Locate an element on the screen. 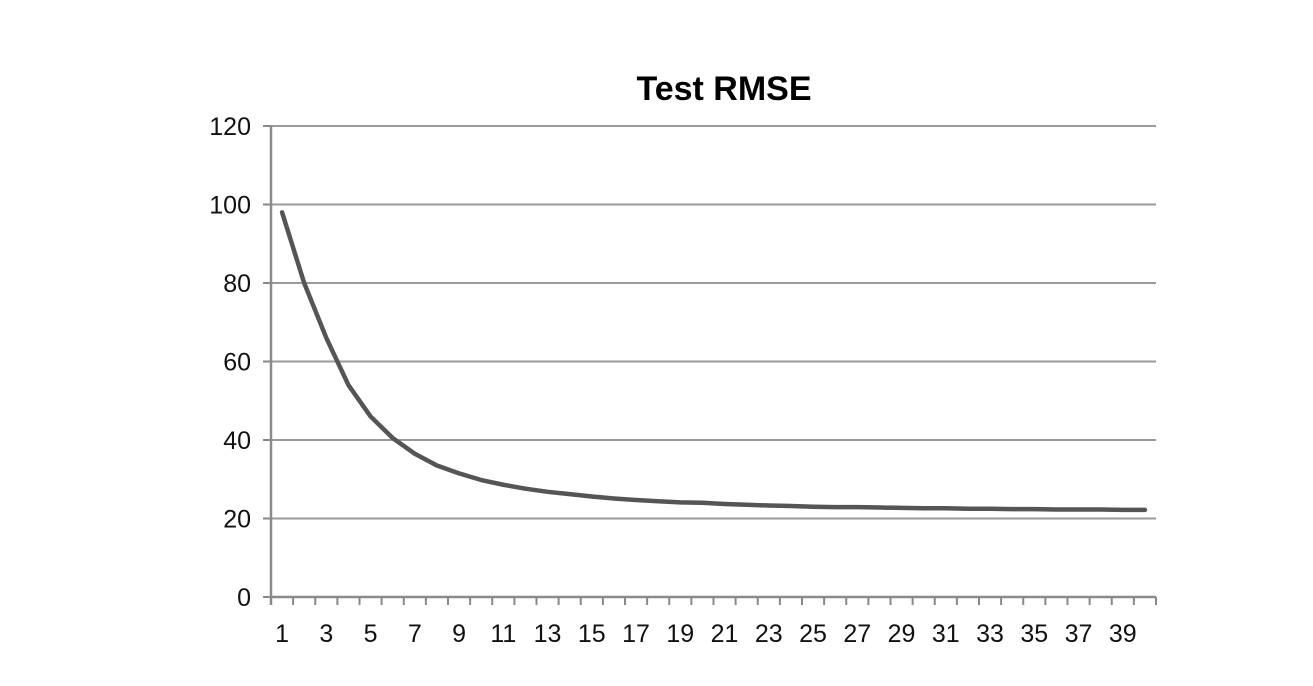 The width and height of the screenshot is (1313, 686). x-tick-label: 37 is located at coordinates (1079, 634).